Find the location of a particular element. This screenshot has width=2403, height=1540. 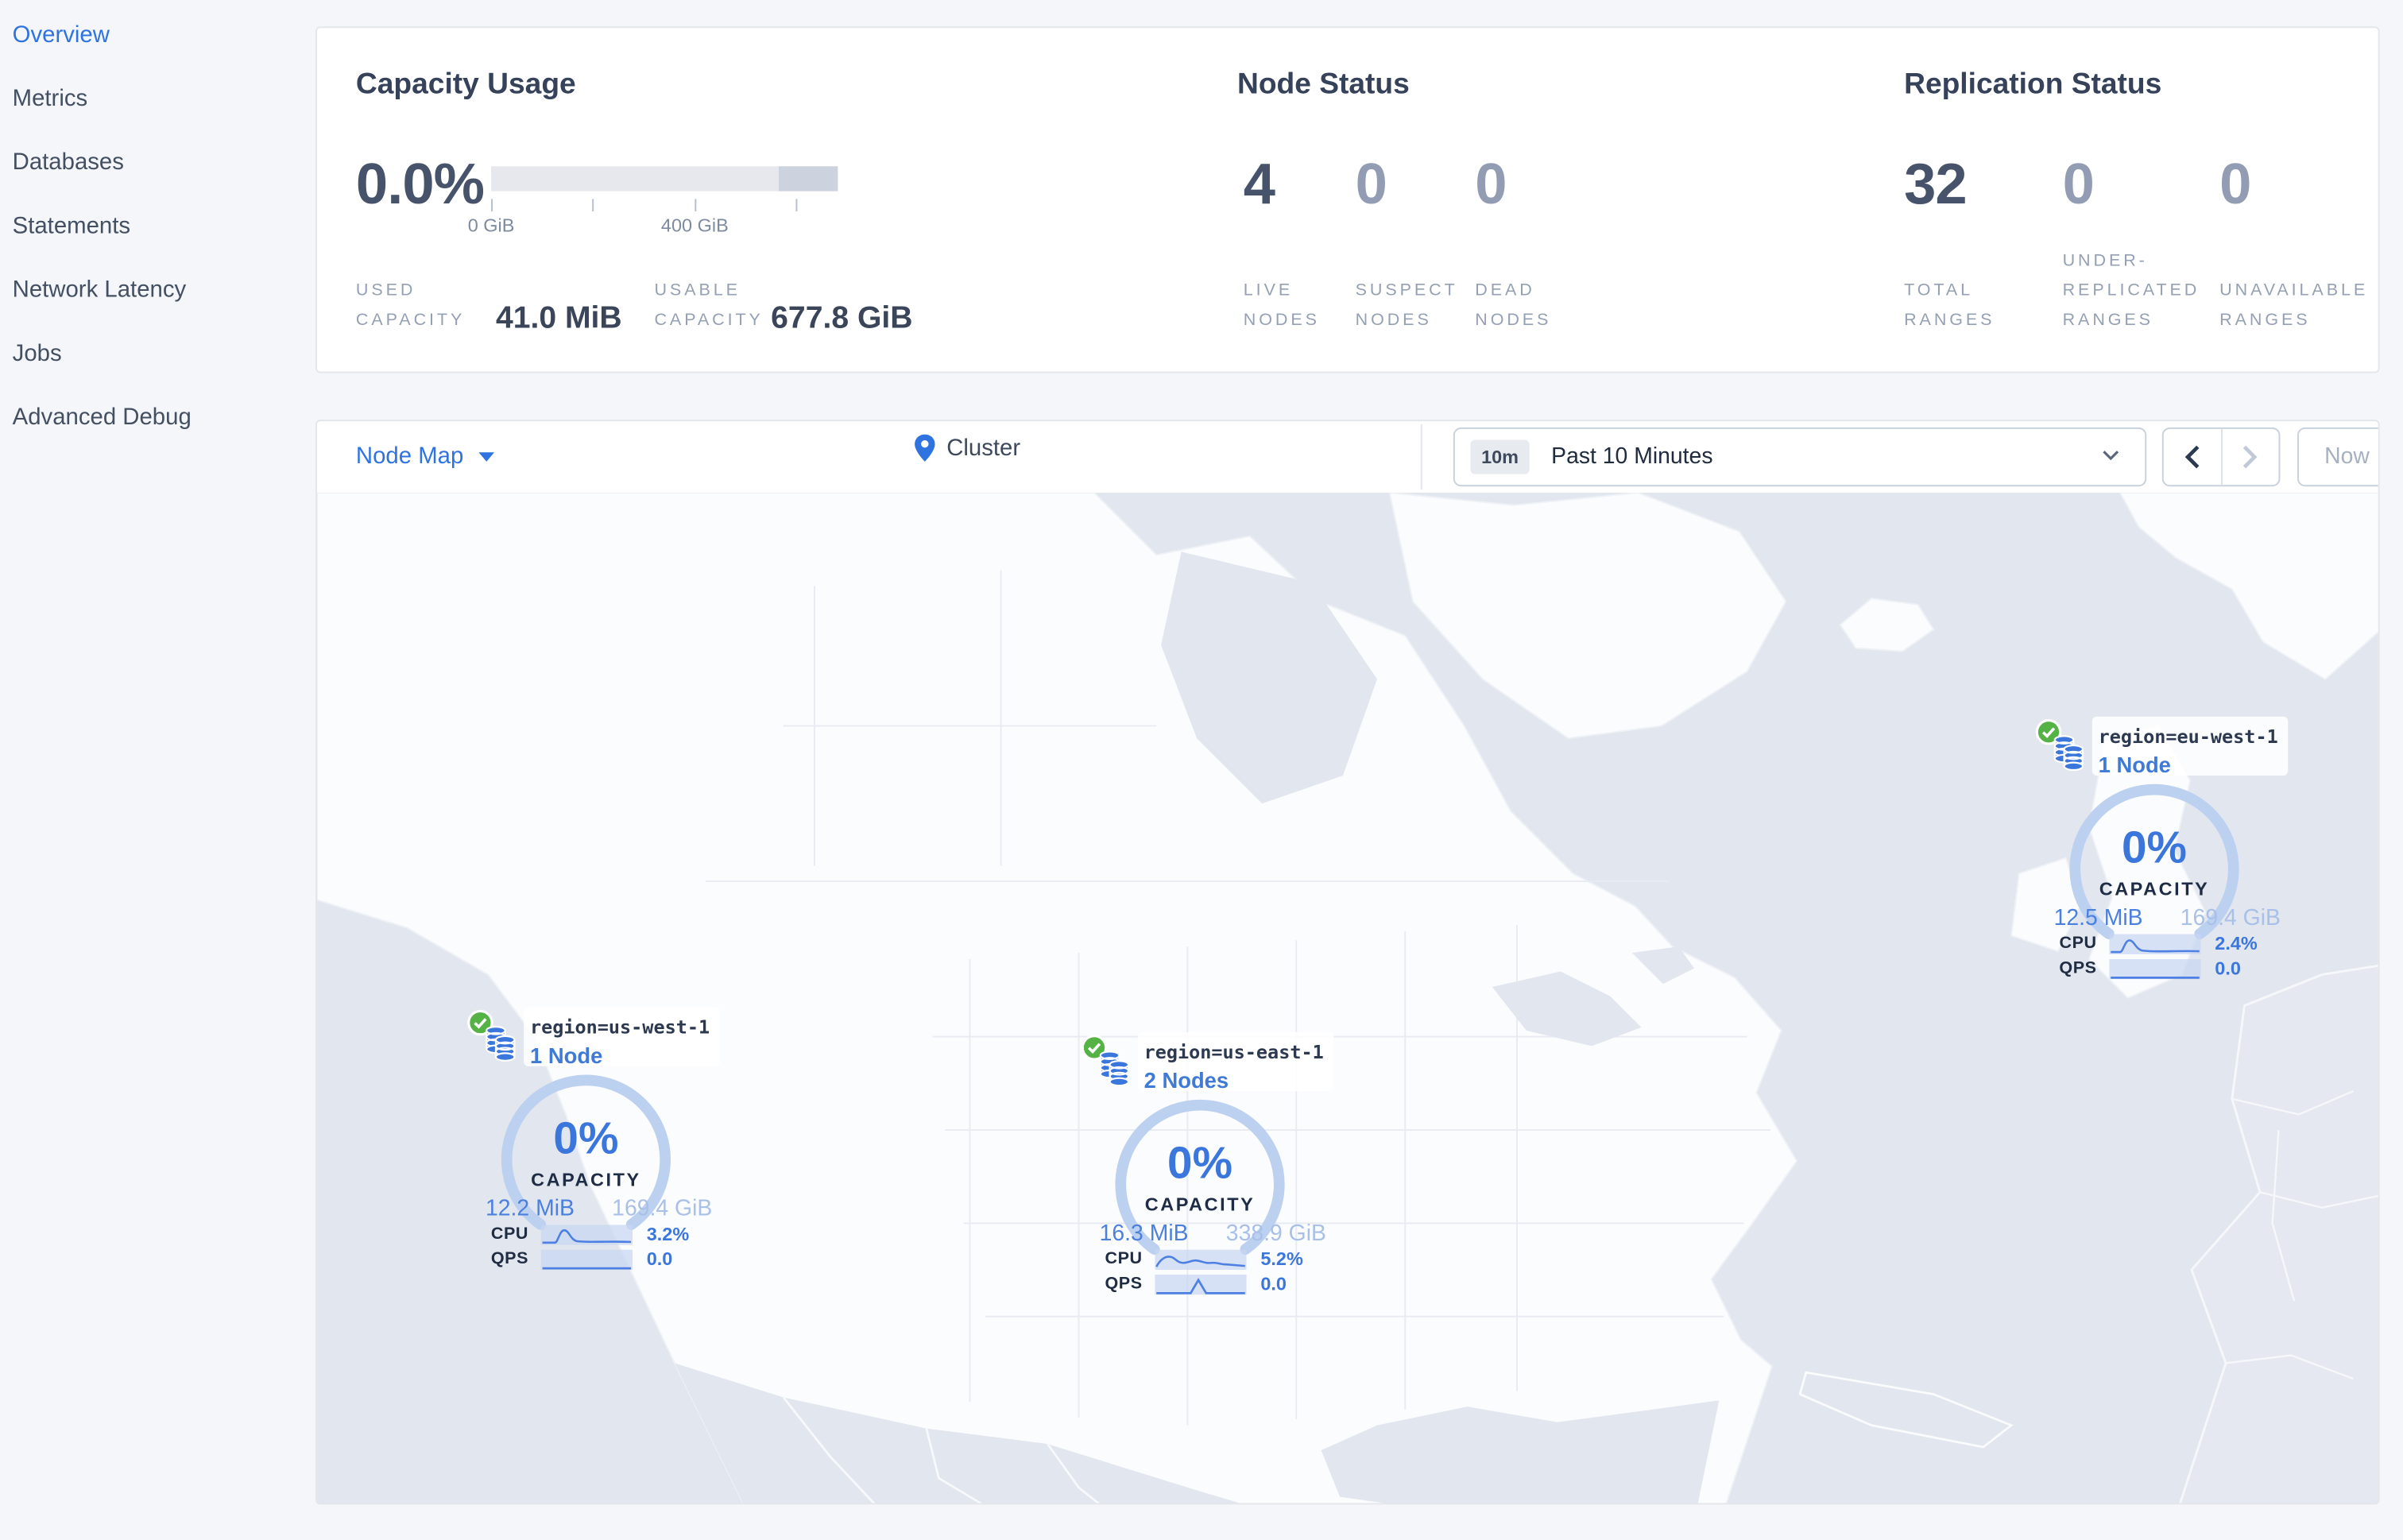

chevron-left-icon is located at coordinates (2191, 457).